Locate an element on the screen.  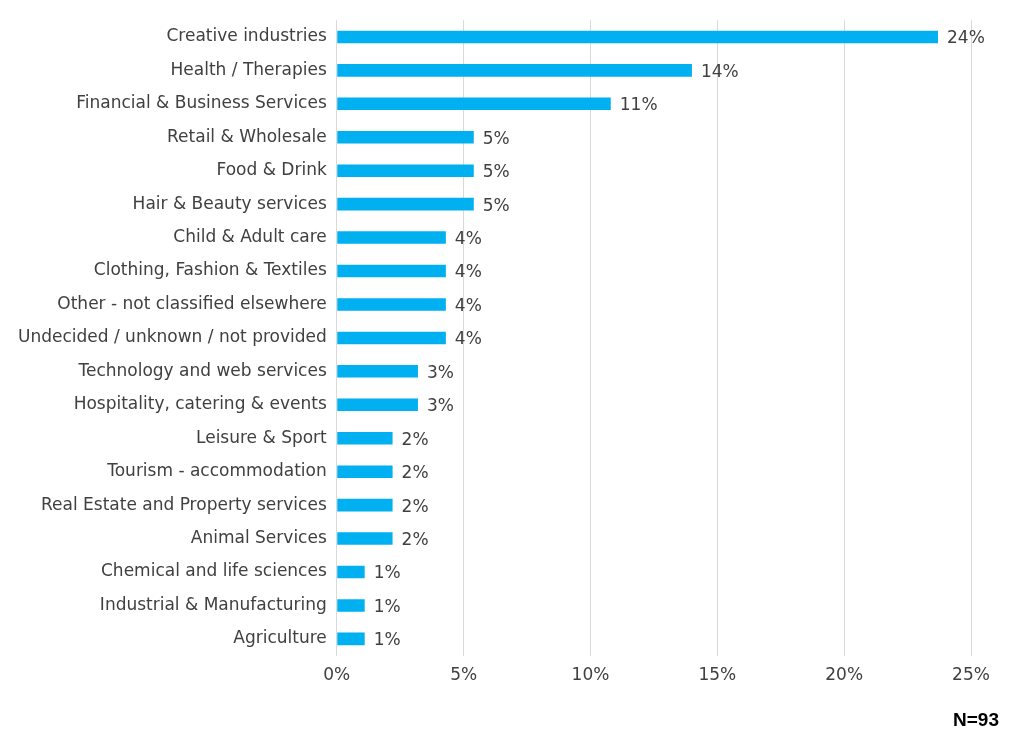
y-tick-label: Agriculture is located at coordinates (280, 637).